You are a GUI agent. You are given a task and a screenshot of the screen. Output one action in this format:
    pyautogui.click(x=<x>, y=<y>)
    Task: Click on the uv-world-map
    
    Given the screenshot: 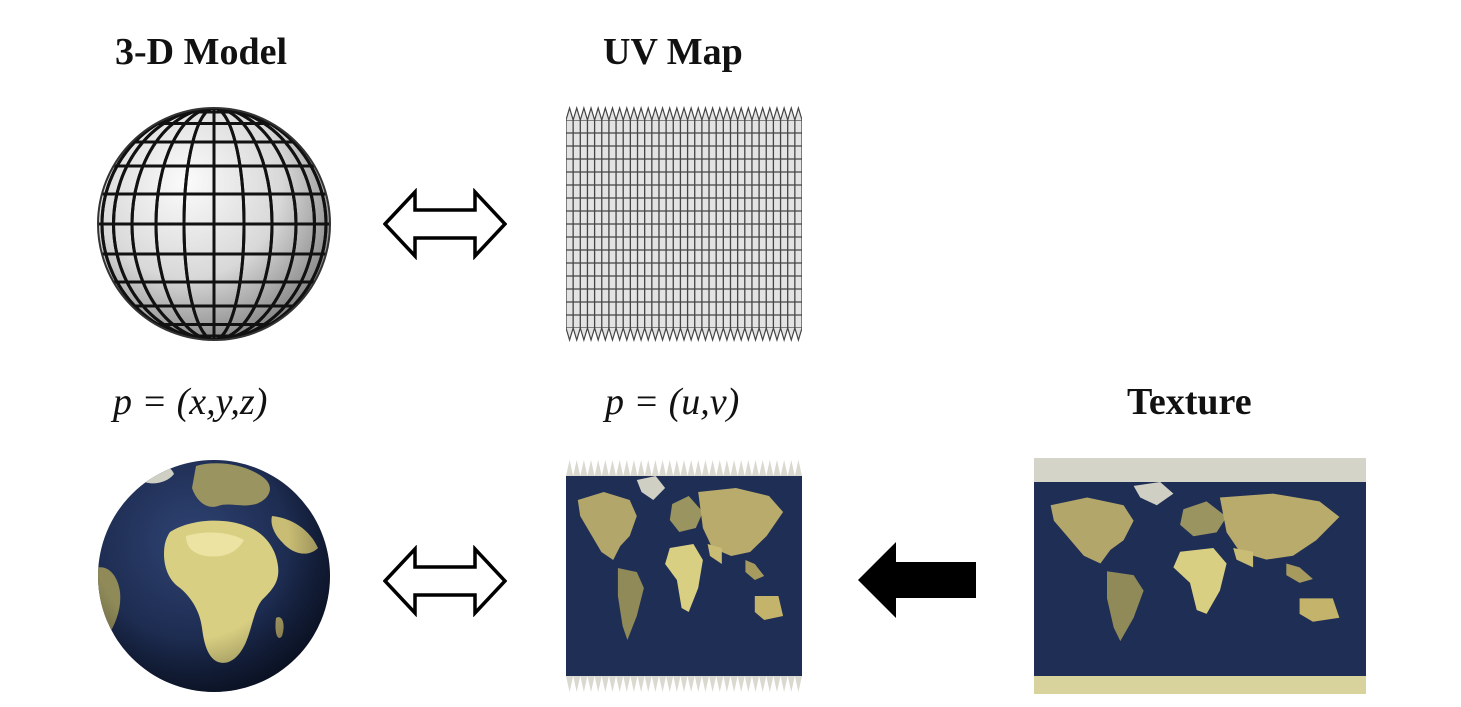 What is the action you would take?
    pyautogui.click(x=684, y=576)
    